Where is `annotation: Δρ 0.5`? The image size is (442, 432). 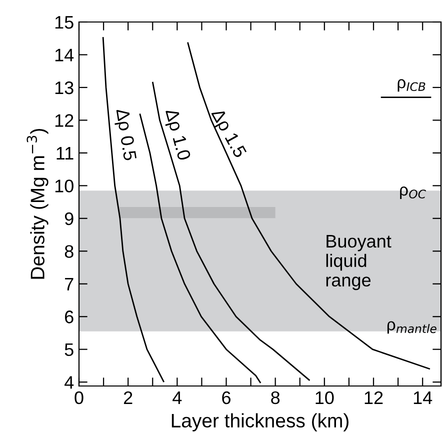 annotation: Δρ 0.5 is located at coordinates (124, 135).